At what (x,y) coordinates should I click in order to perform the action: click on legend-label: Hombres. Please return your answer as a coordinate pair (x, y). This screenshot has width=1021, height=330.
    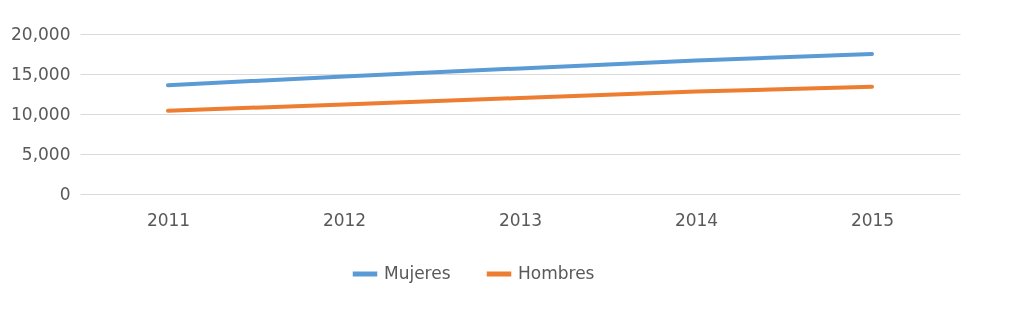
    Looking at the image, I should click on (556, 273).